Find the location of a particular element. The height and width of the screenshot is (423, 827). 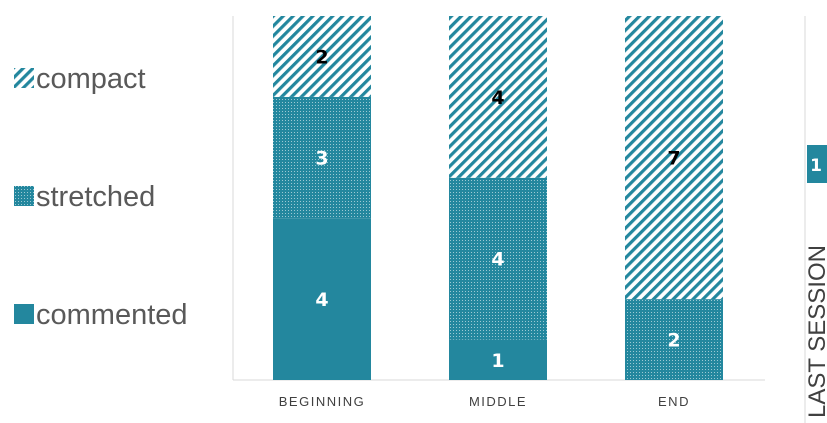

bar-stretched-end is located at coordinates (674, 339).